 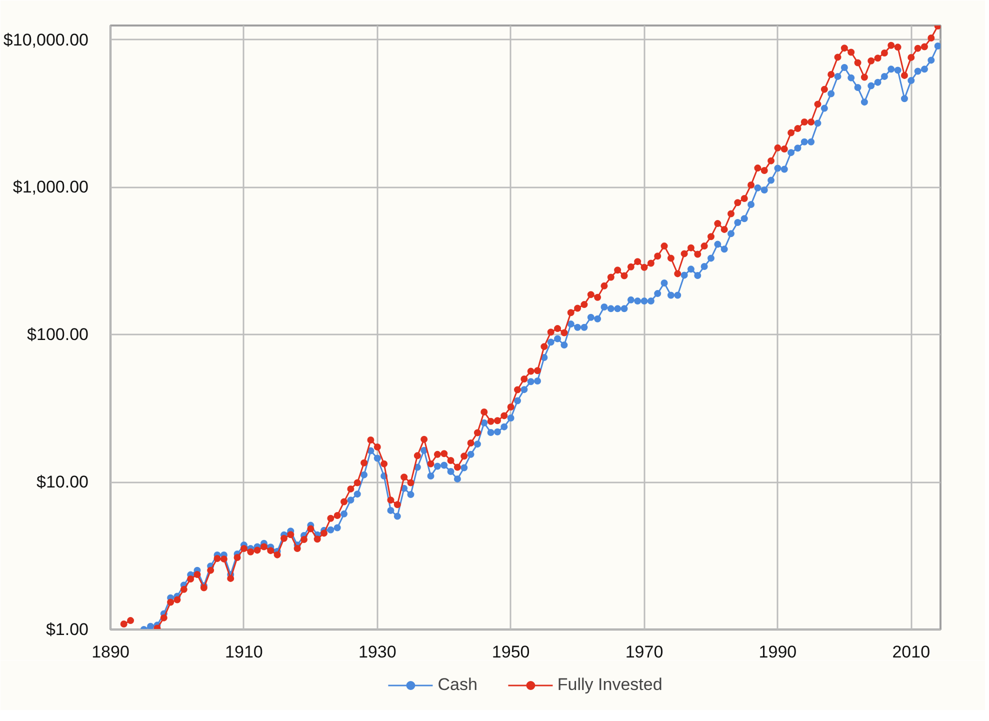 What do you see at coordinates (111, 652) in the screenshot?
I see `x-tick-label: 1890` at bounding box center [111, 652].